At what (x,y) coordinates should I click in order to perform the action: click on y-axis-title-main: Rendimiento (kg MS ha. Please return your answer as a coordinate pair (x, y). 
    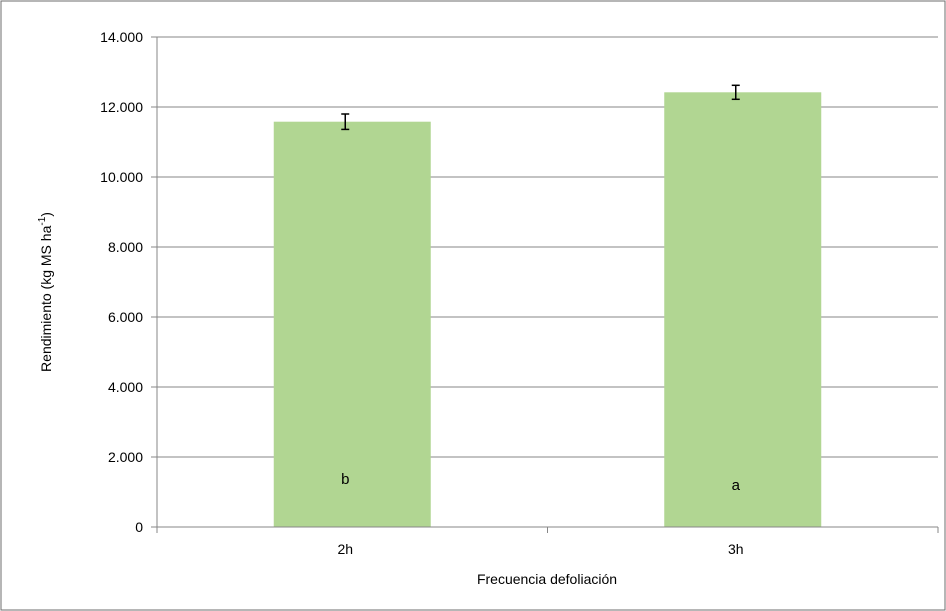
    Looking at the image, I should click on (46, 298).